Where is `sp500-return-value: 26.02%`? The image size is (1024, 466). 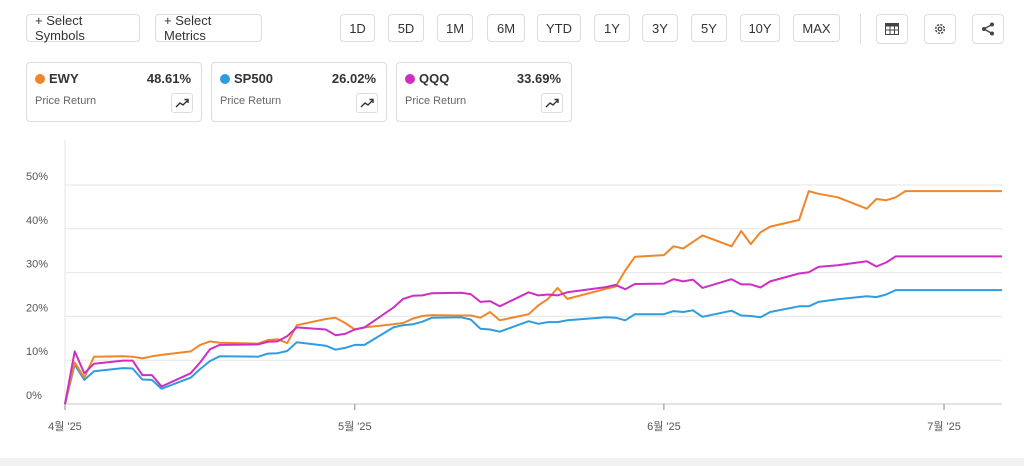
sp500-return-value: 26.02% is located at coordinates (353, 78).